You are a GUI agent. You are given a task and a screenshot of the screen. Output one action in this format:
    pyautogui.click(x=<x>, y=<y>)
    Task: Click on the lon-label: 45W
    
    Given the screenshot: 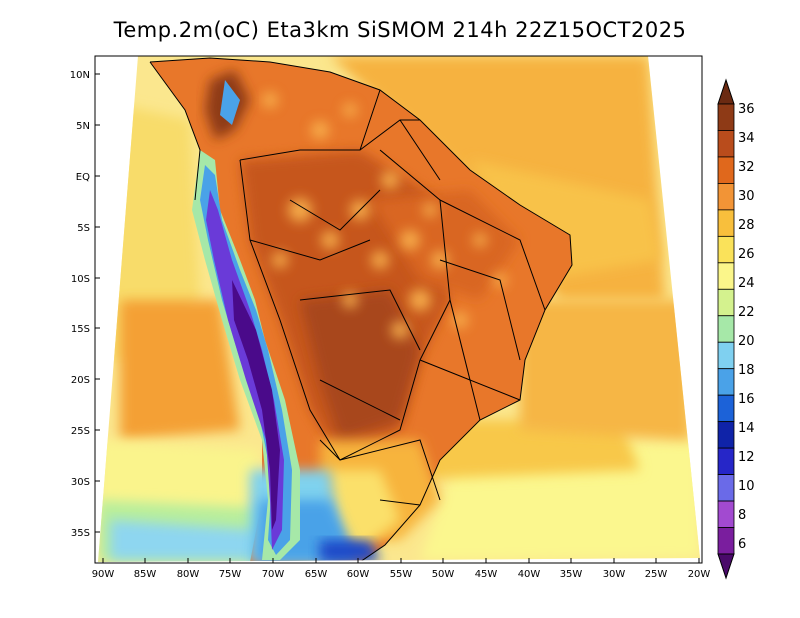 What is the action you would take?
    pyautogui.click(x=486, y=574)
    